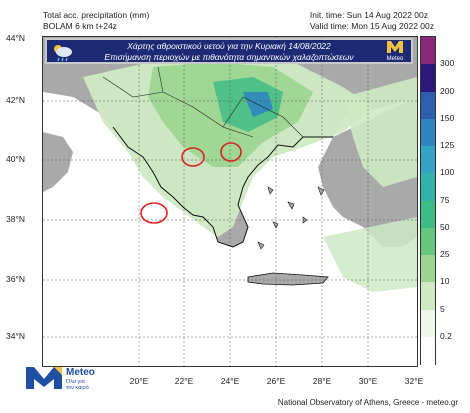 The height and width of the screenshot is (413, 470). I want to click on colorbar-level-label: 10, so click(445, 281).